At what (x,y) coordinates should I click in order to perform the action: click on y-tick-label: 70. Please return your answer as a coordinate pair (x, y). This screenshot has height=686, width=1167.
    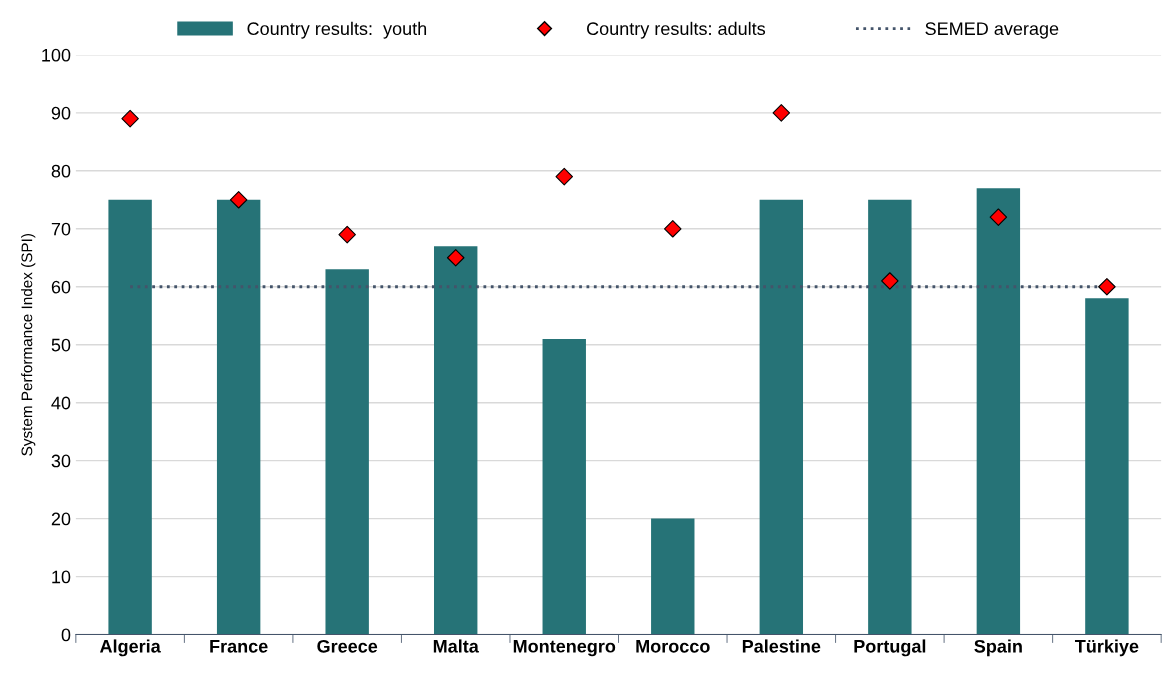
    Looking at the image, I should click on (61, 229).